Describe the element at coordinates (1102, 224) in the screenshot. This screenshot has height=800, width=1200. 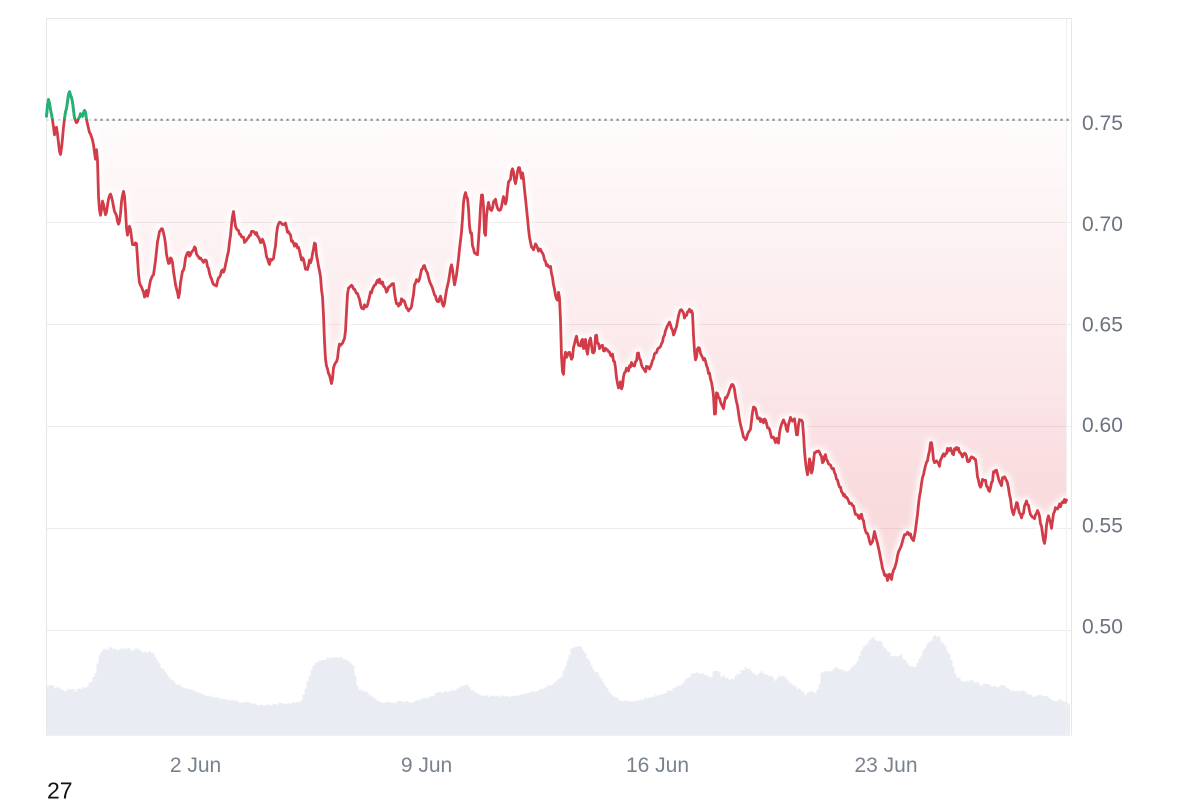
I see `svg-text: 0.70` at that location.